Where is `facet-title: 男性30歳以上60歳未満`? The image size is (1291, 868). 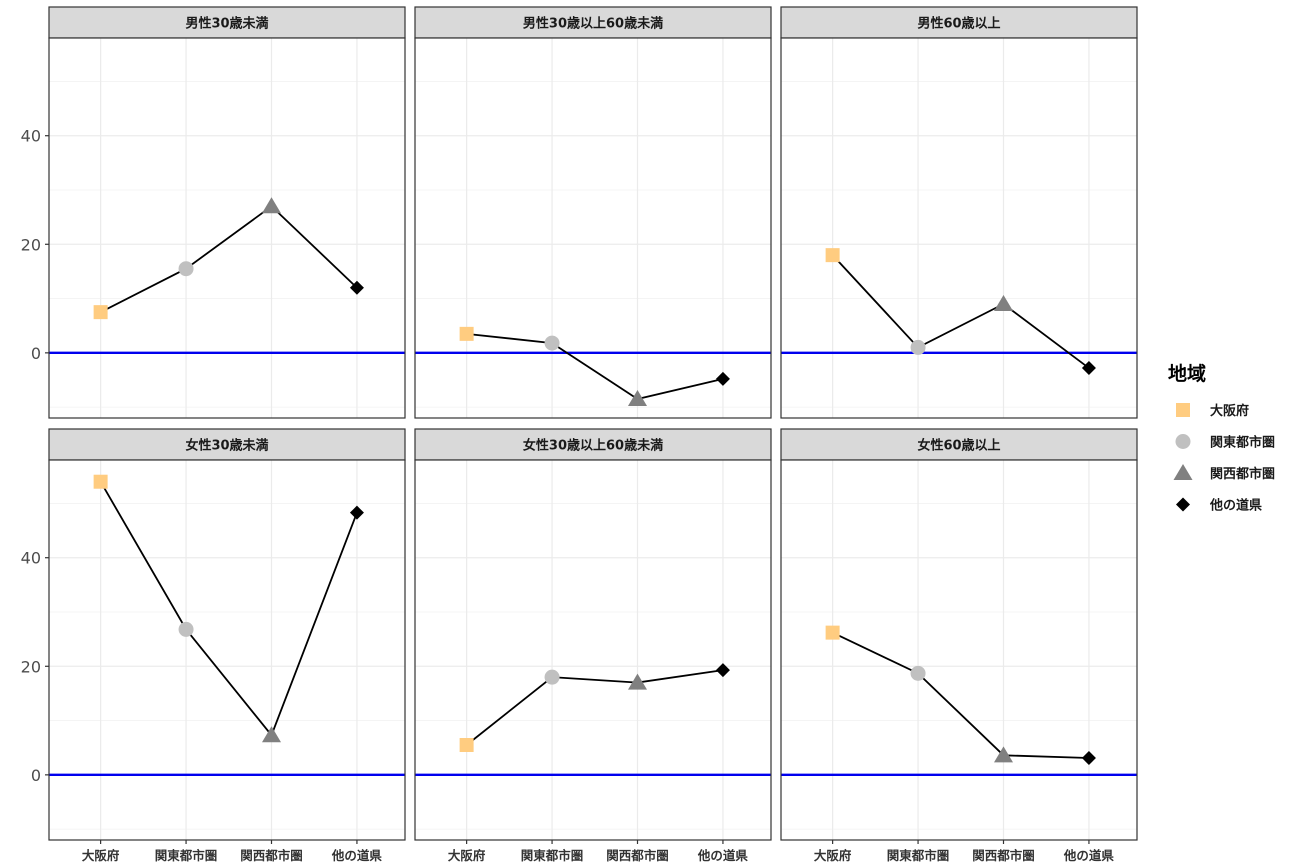
facet-title: 男性30歳以上60歳未満 is located at coordinates (593, 24).